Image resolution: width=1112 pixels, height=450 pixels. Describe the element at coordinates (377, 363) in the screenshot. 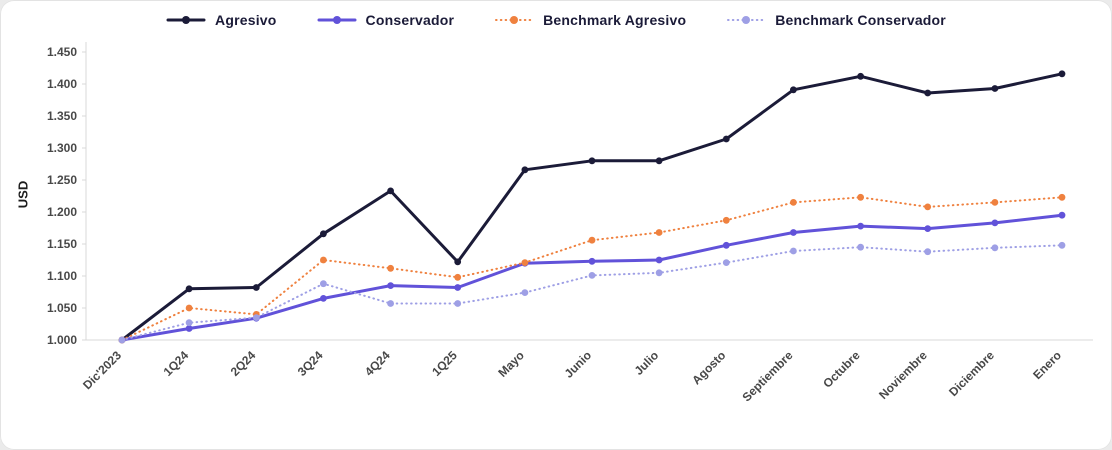

I see `svg-text: 4Q24` at that location.